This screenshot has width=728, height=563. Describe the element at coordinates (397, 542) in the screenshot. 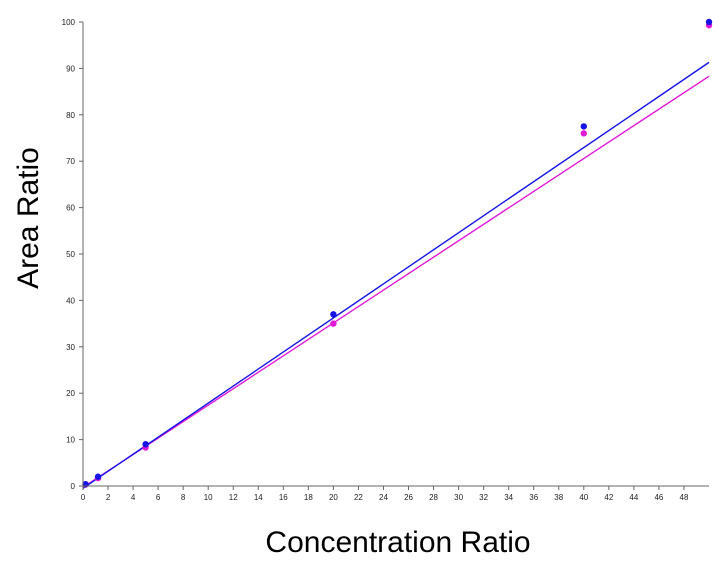

I see `x-axis-title: Concentration Ratio` at that location.